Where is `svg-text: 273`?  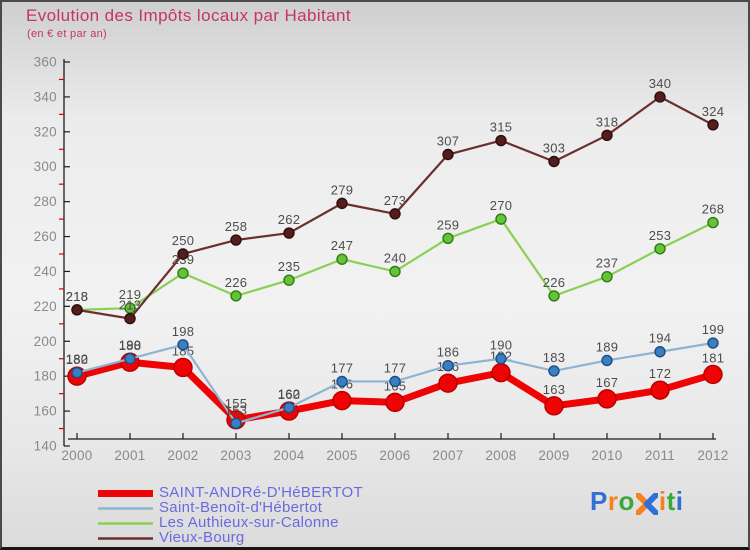 svg-text: 273 is located at coordinates (395, 200).